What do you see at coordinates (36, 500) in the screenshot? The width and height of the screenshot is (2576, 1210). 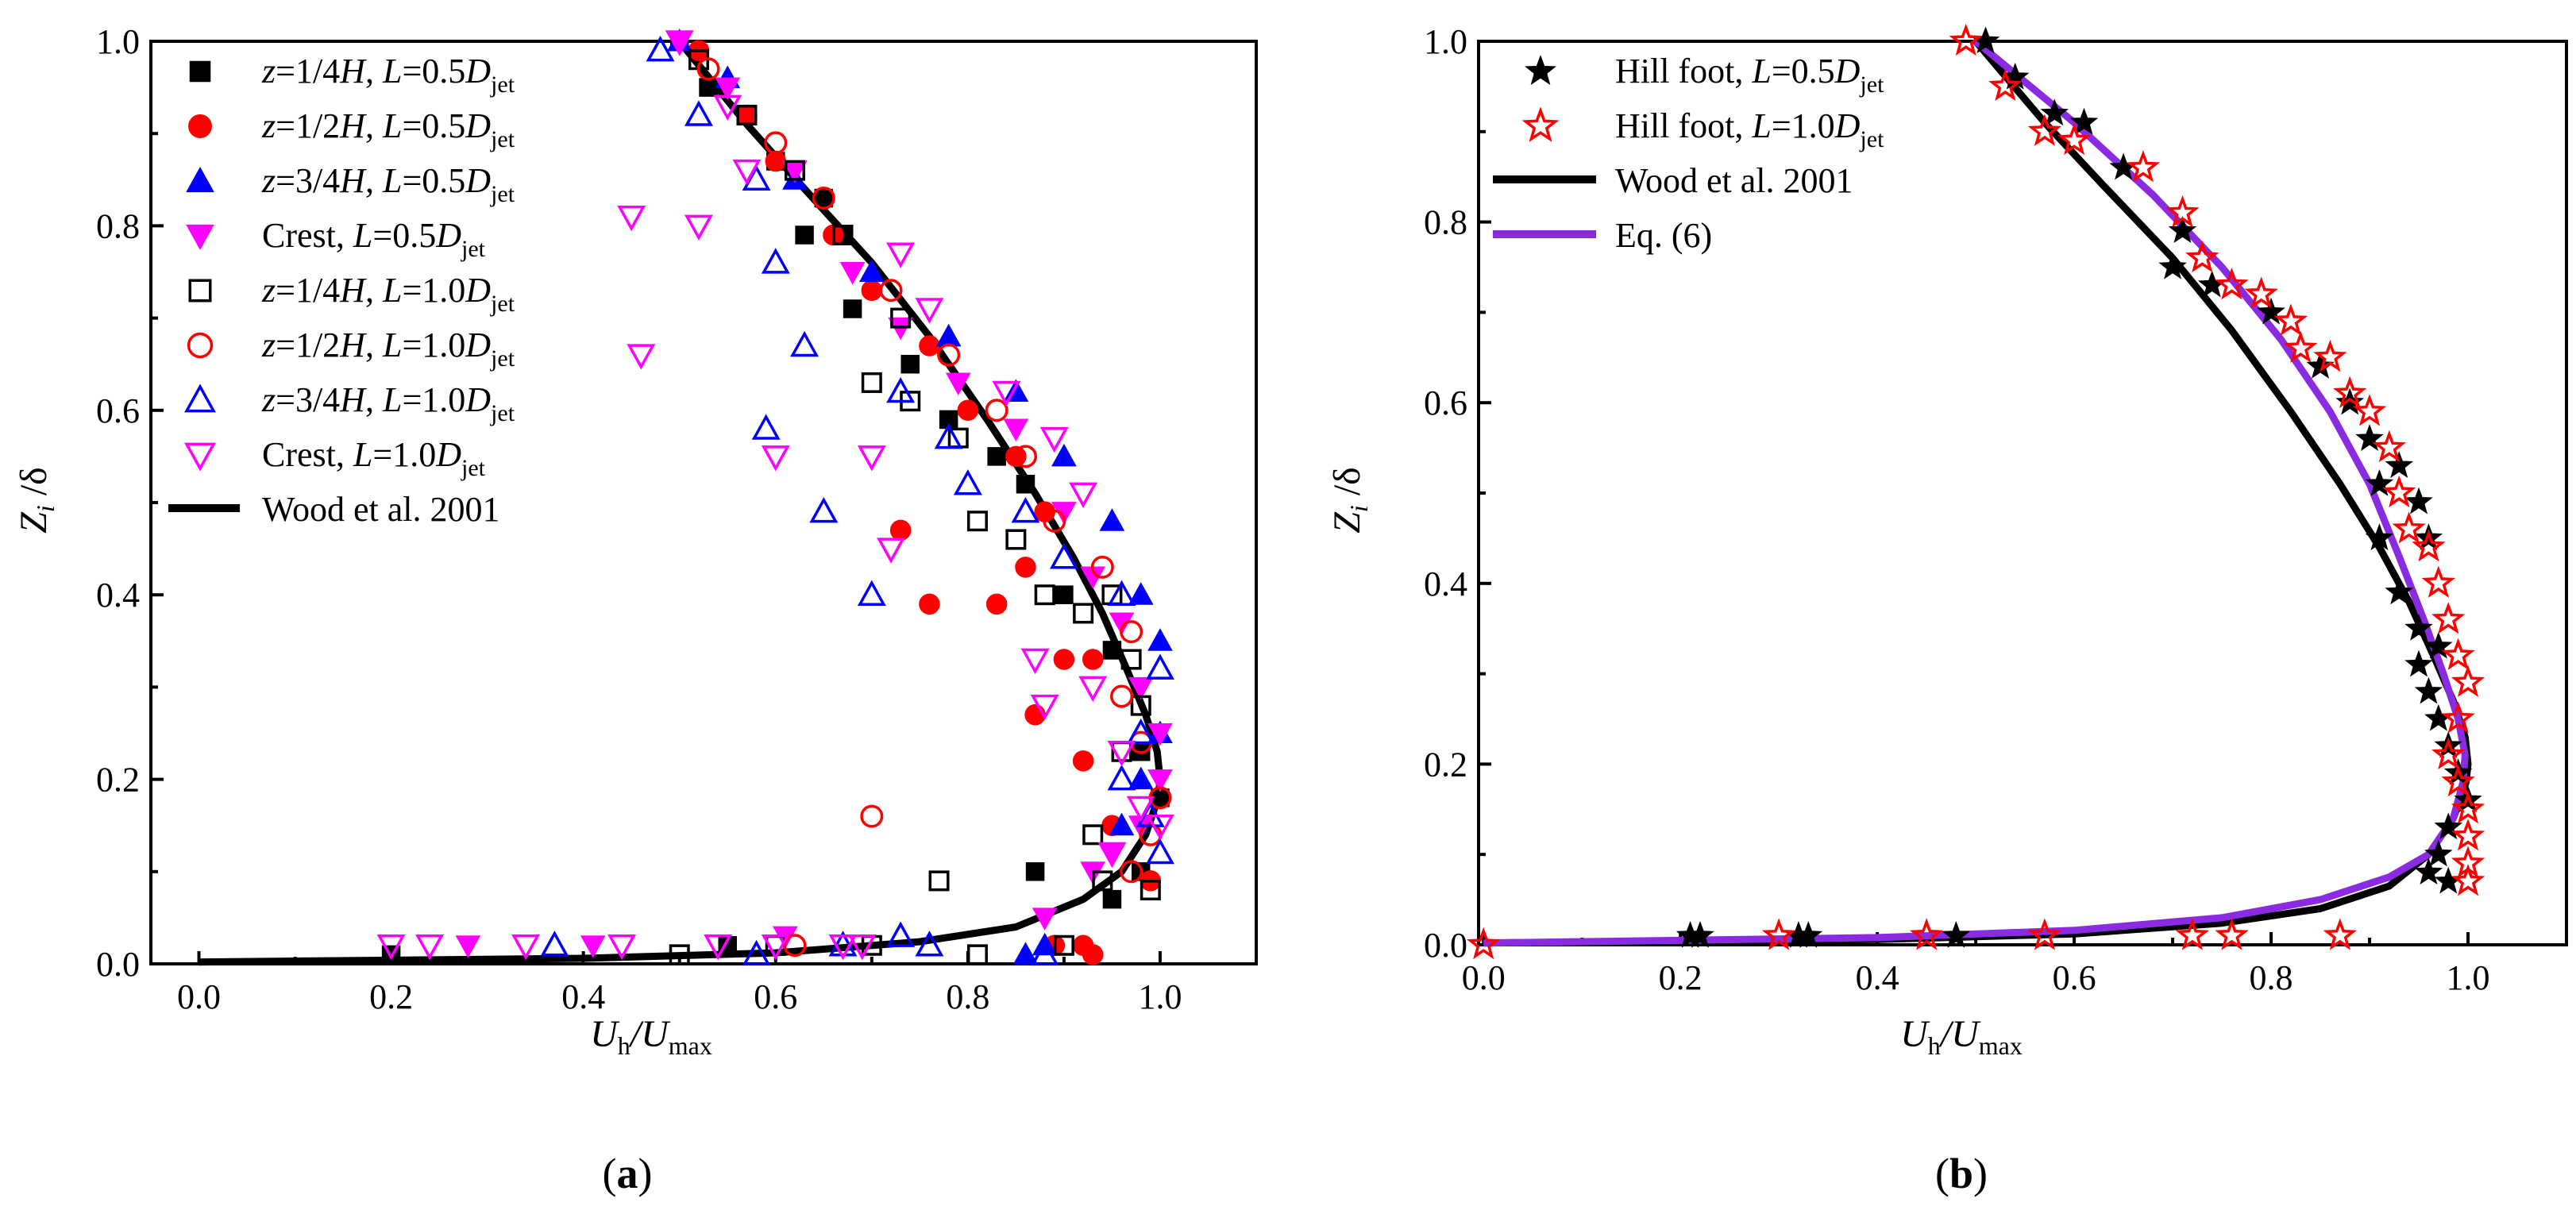 I see `panel-a-y-axis-title: Zi /δ` at bounding box center [36, 500].